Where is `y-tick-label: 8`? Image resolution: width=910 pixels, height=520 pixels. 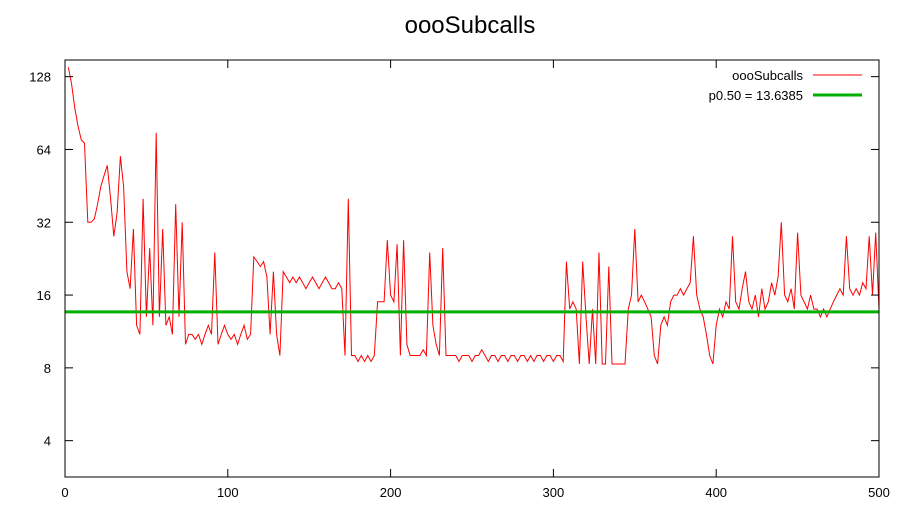 y-tick-label: 8 is located at coordinates (47, 368).